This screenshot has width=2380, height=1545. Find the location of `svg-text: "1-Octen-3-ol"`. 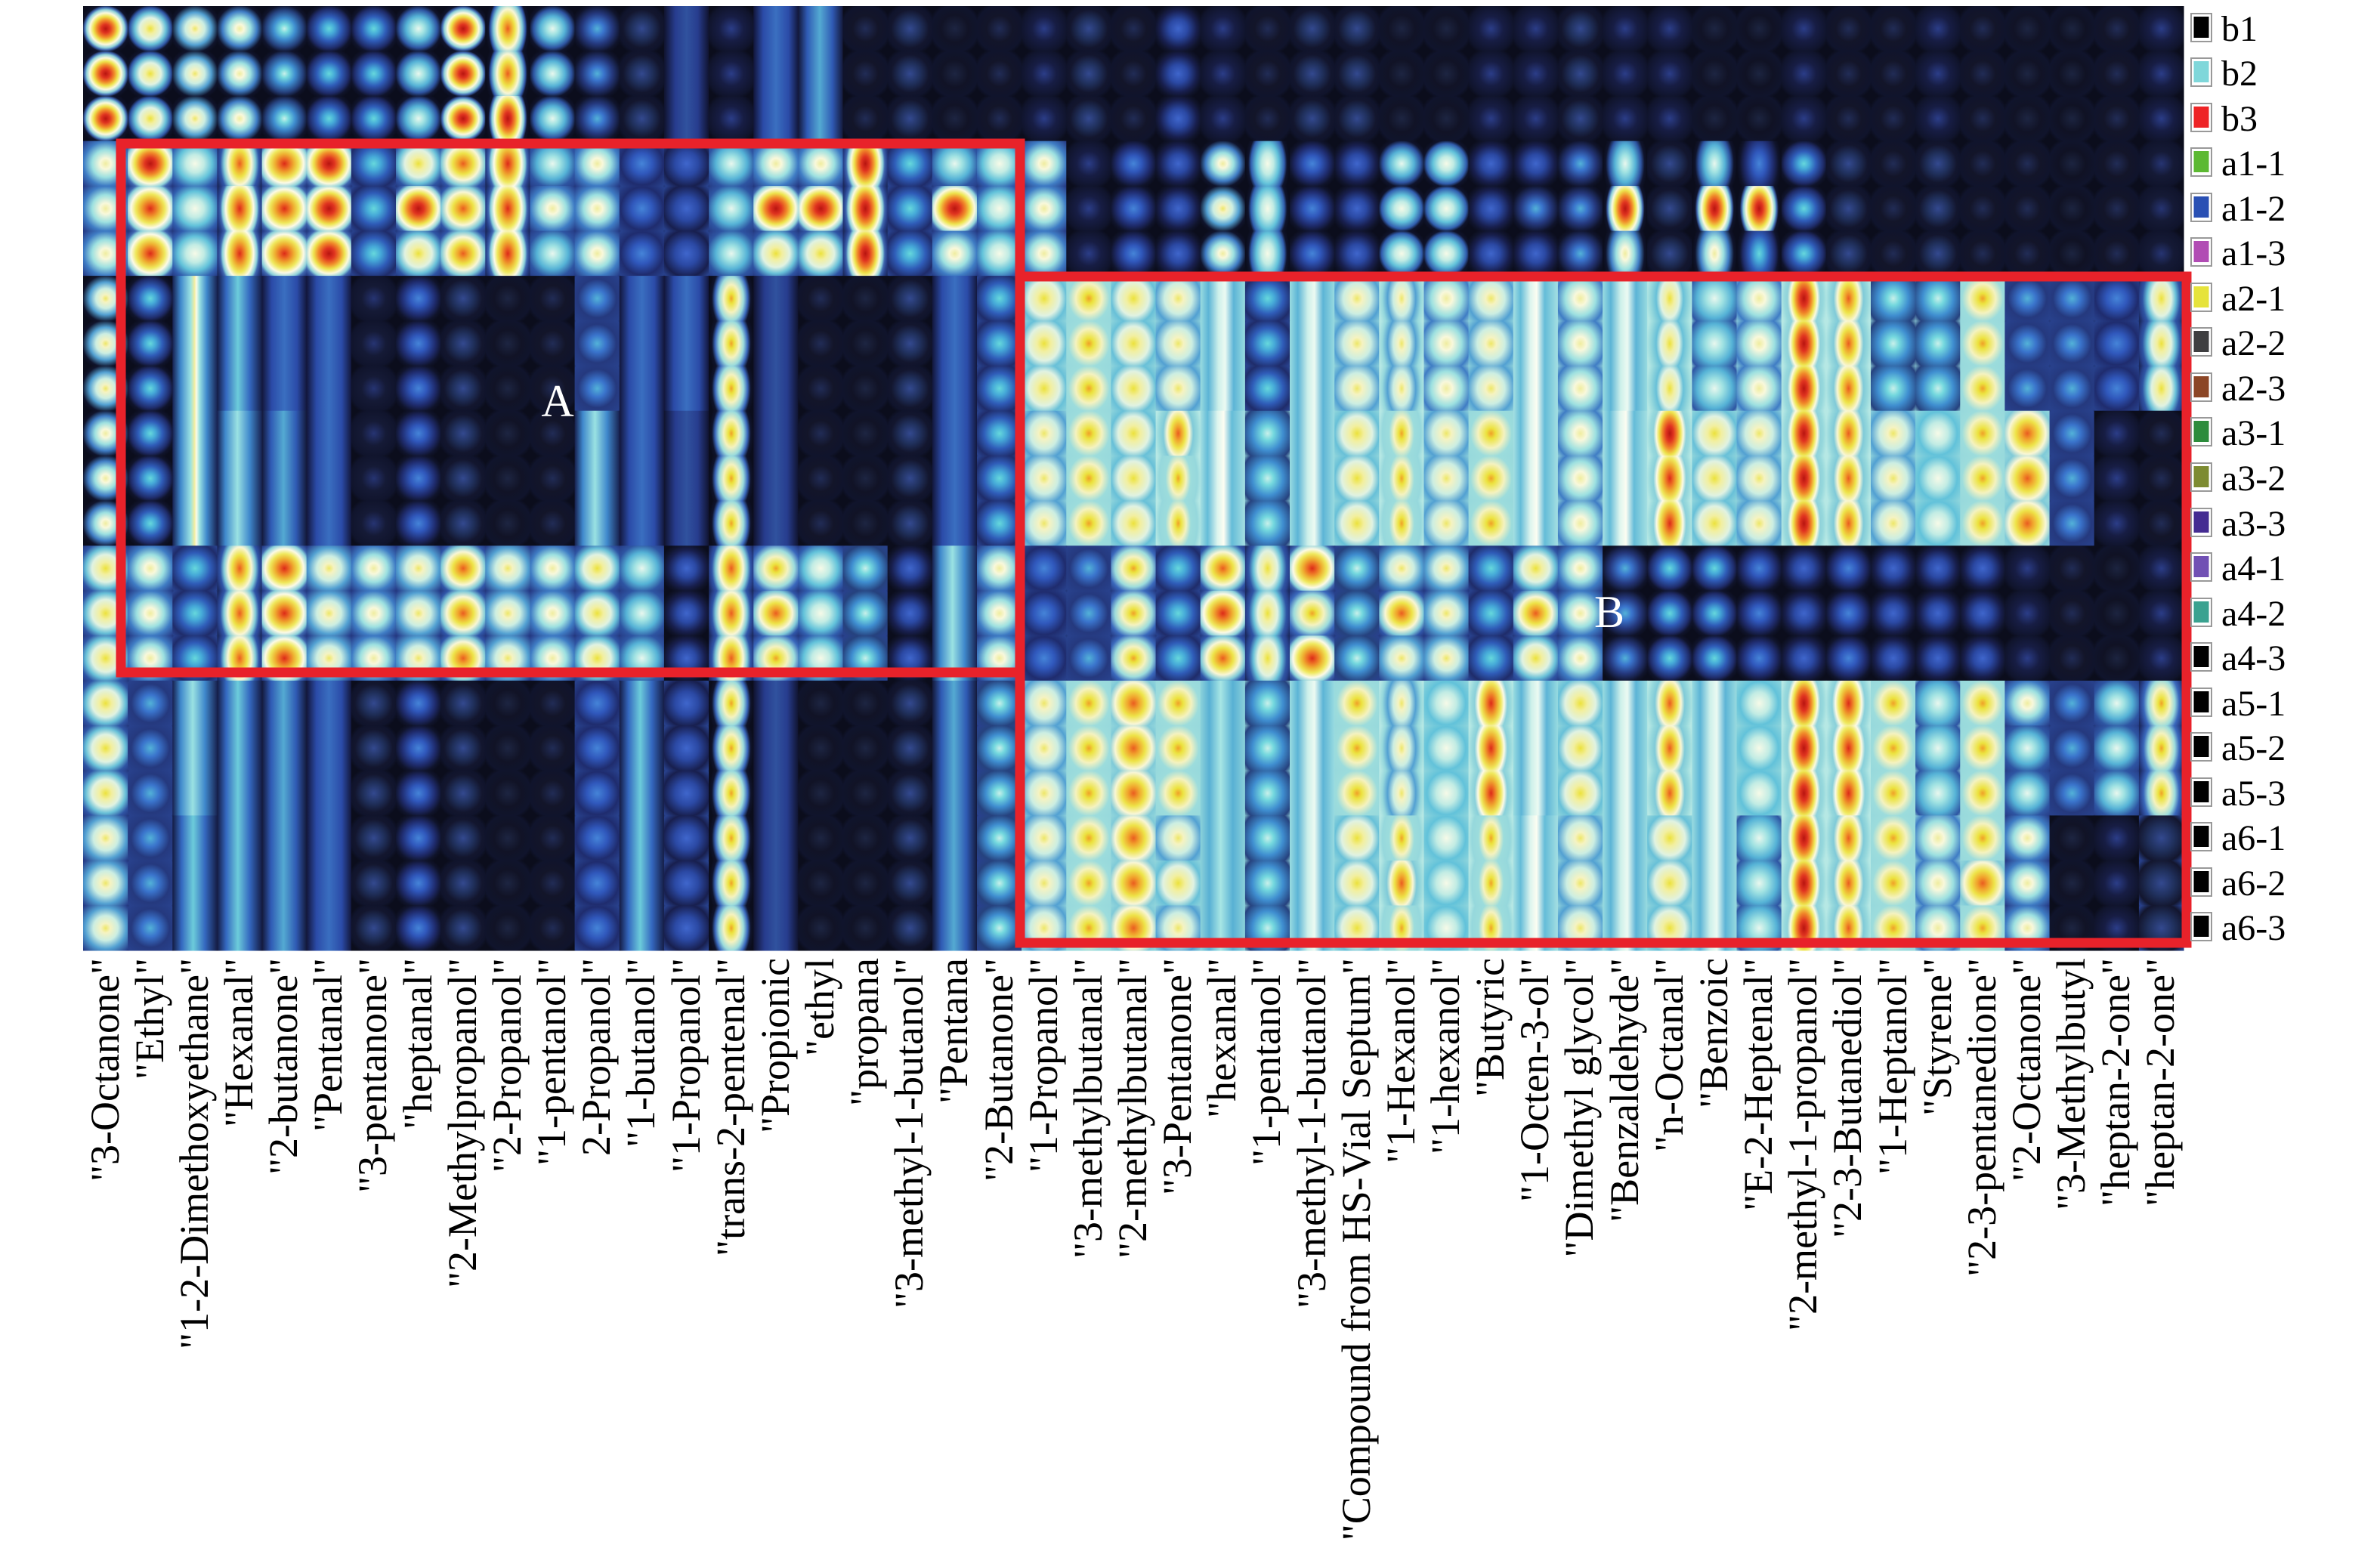

svg-text: "1-Octen-3-ol" is located at coordinates (1534, 1080).